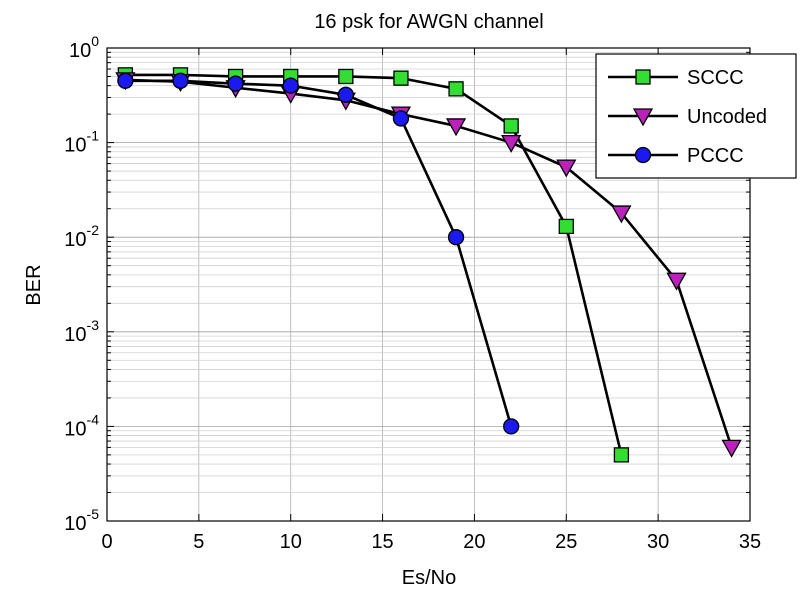  I want to click on x-tick-label: 20, so click(474, 542).